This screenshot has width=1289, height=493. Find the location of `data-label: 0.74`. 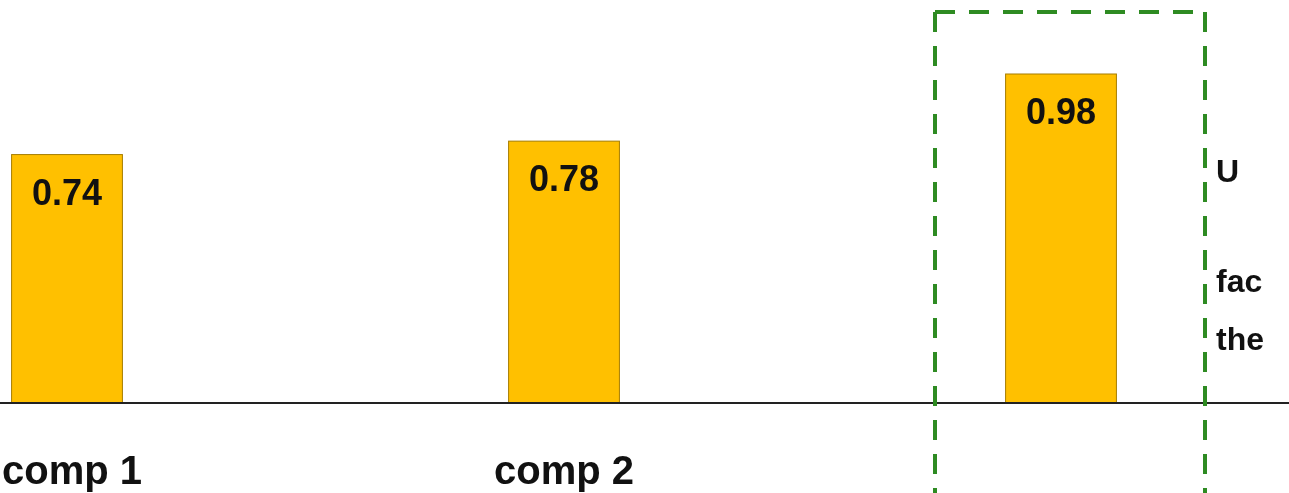

data-label: 0.74 is located at coordinates (67, 192).